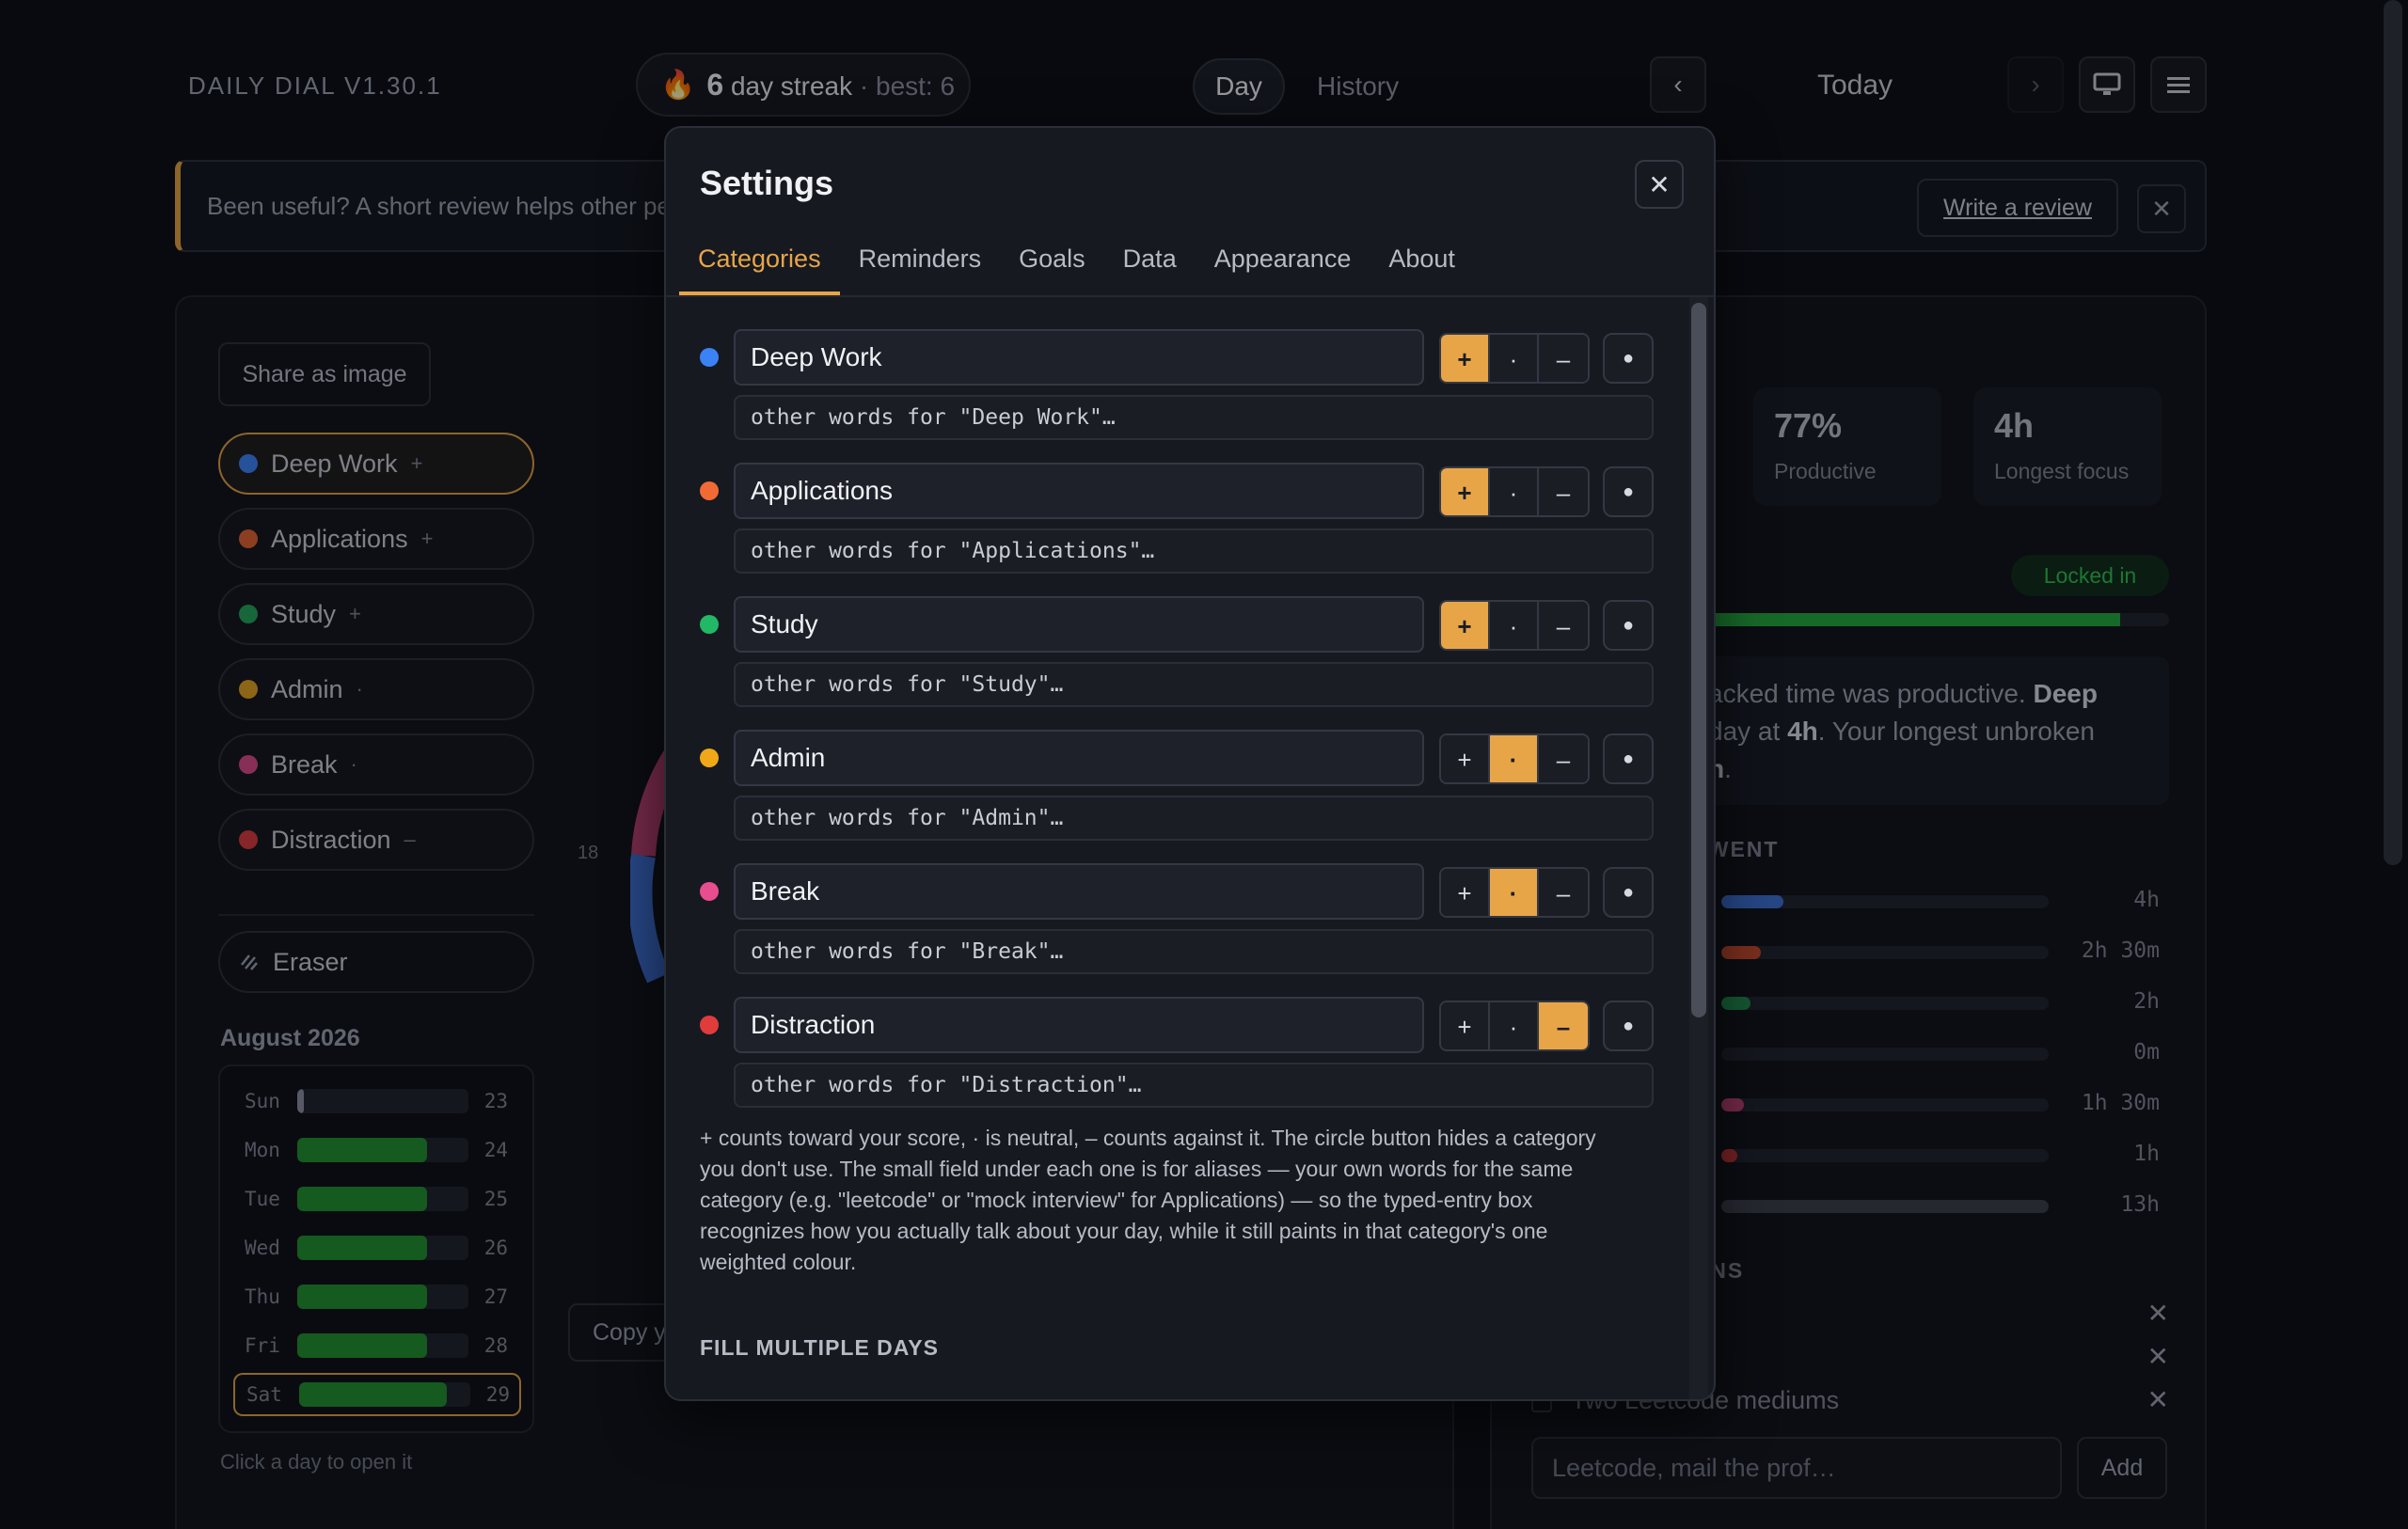 This screenshot has width=2408, height=1529. Describe the element at coordinates (1885, 1054) in the screenshot. I see `breakdown-track` at that location.